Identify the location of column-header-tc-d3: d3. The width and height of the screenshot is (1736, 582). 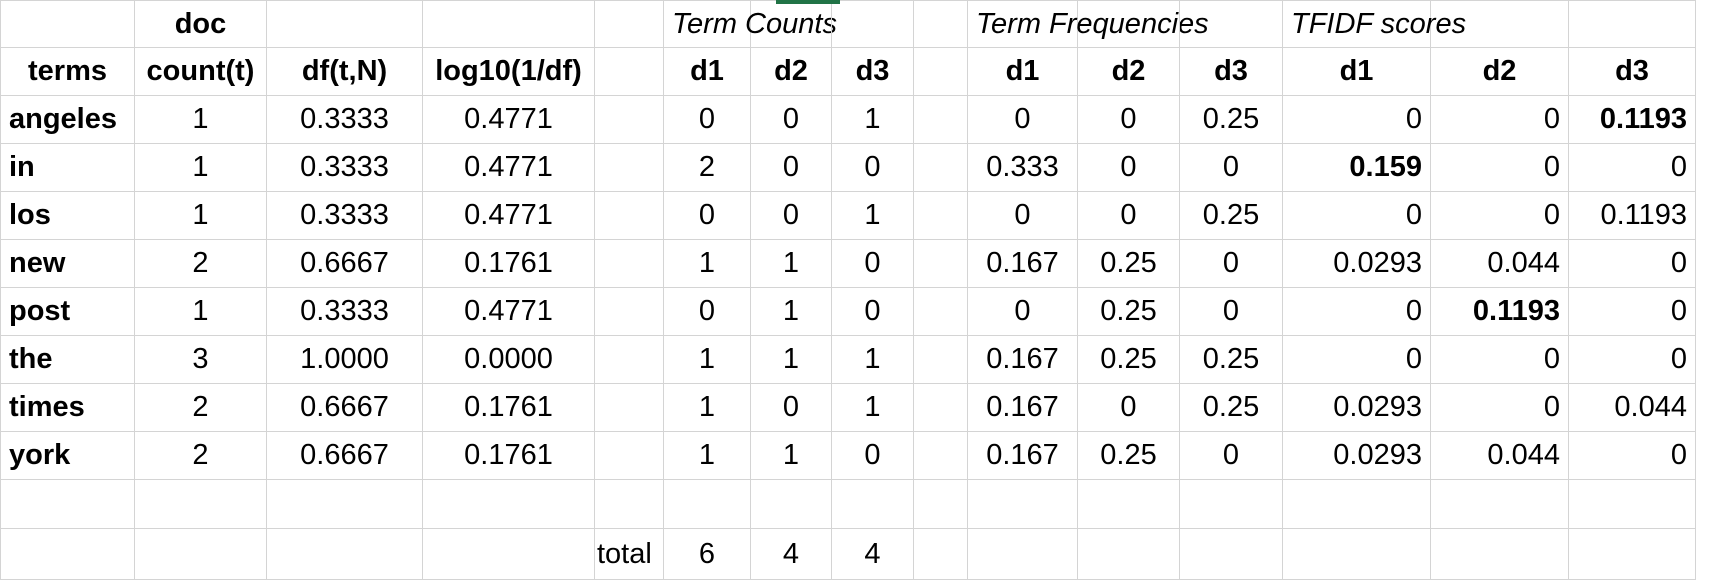
(873, 72).